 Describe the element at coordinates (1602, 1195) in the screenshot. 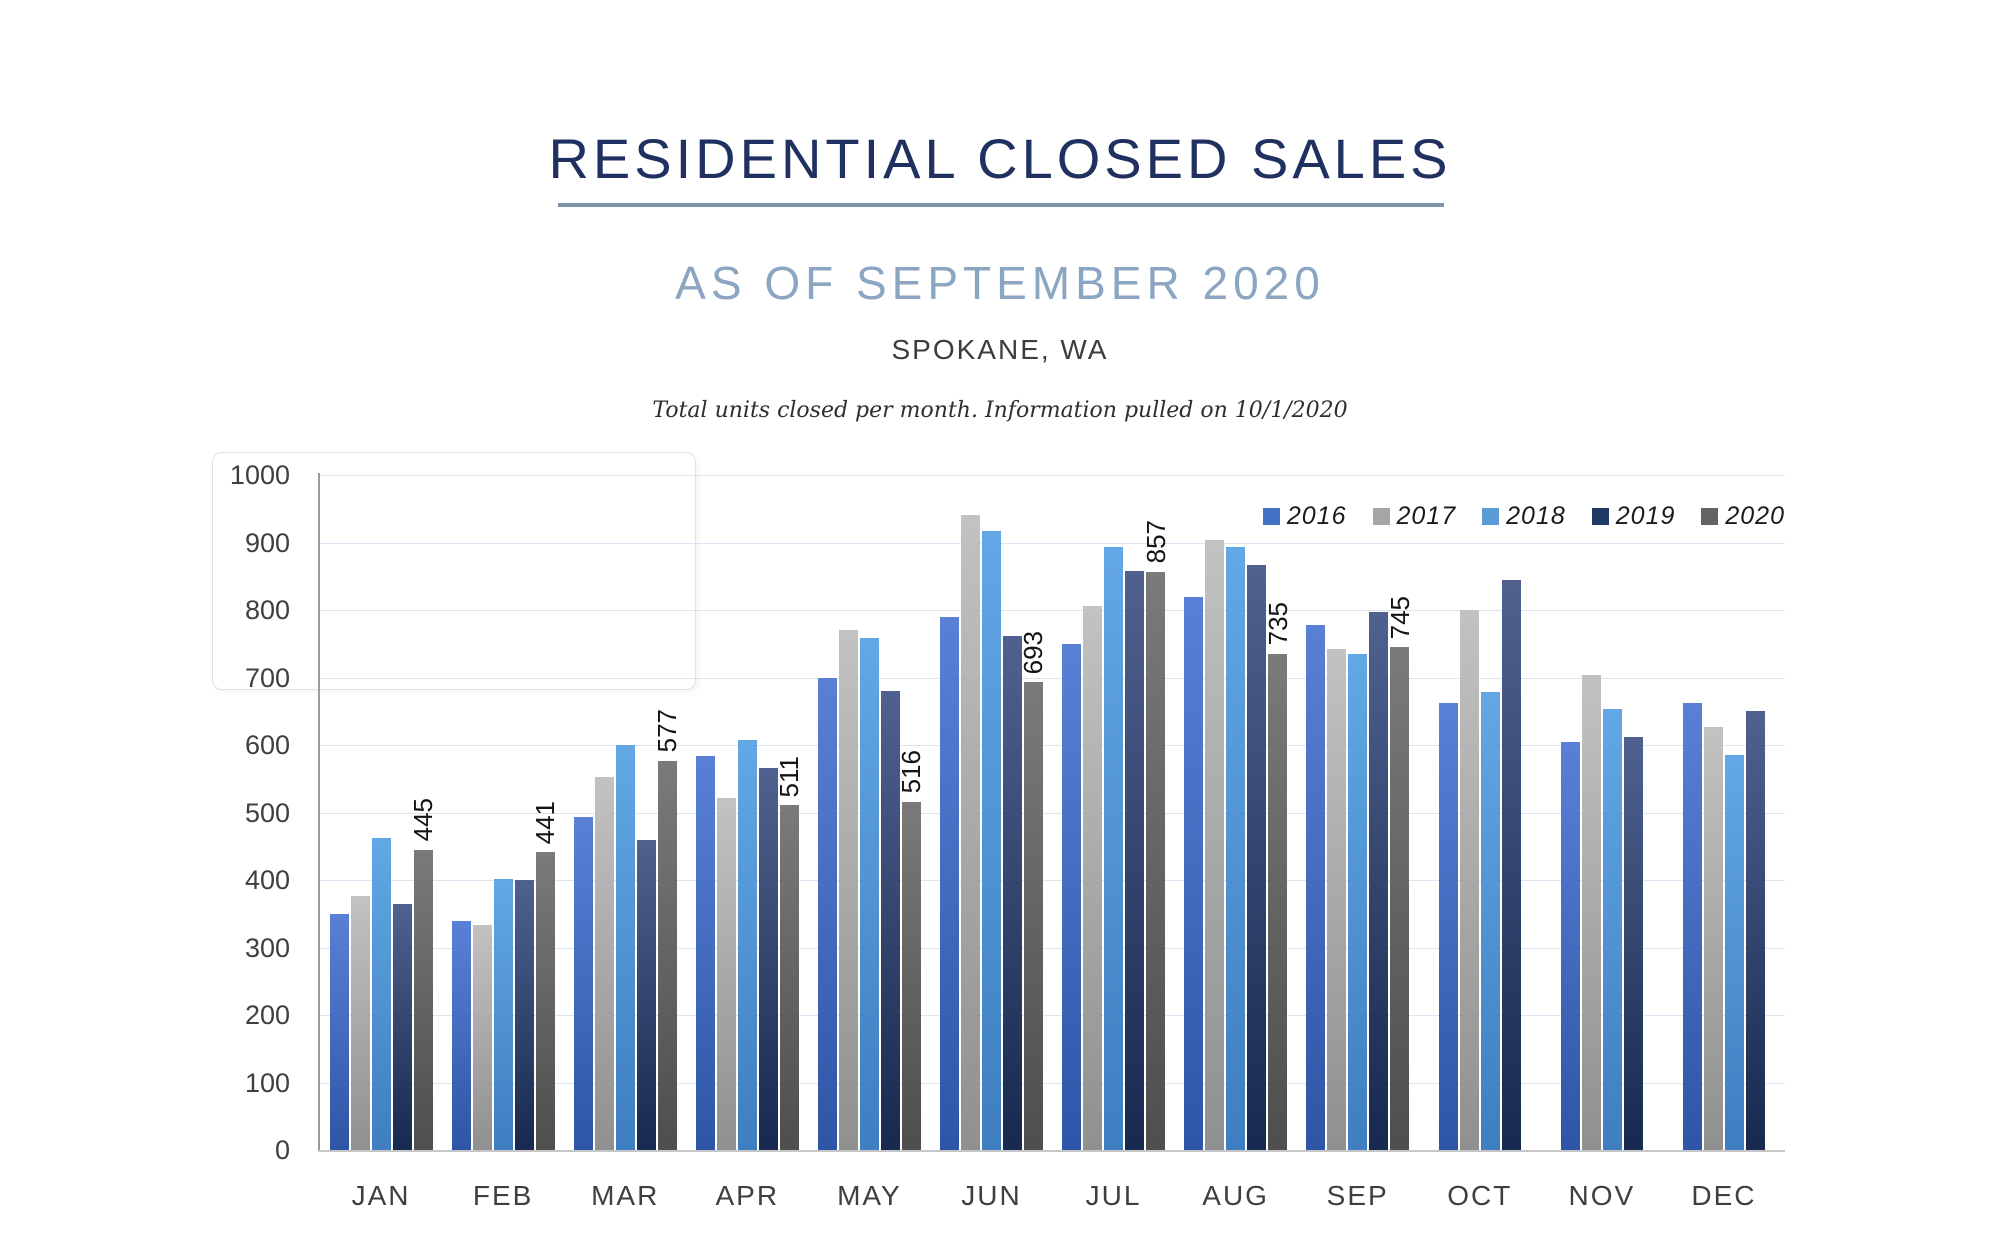

I see `x-axis-month-label-nov: NOV` at that location.